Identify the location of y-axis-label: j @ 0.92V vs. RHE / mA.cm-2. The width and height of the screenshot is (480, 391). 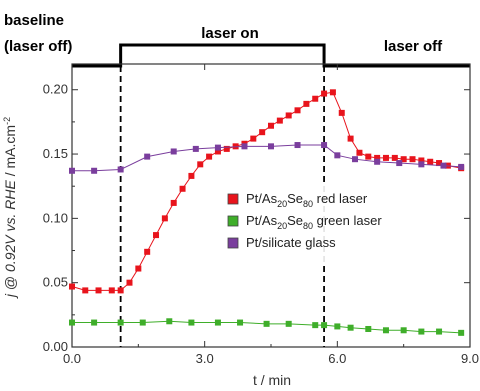
(10, 208).